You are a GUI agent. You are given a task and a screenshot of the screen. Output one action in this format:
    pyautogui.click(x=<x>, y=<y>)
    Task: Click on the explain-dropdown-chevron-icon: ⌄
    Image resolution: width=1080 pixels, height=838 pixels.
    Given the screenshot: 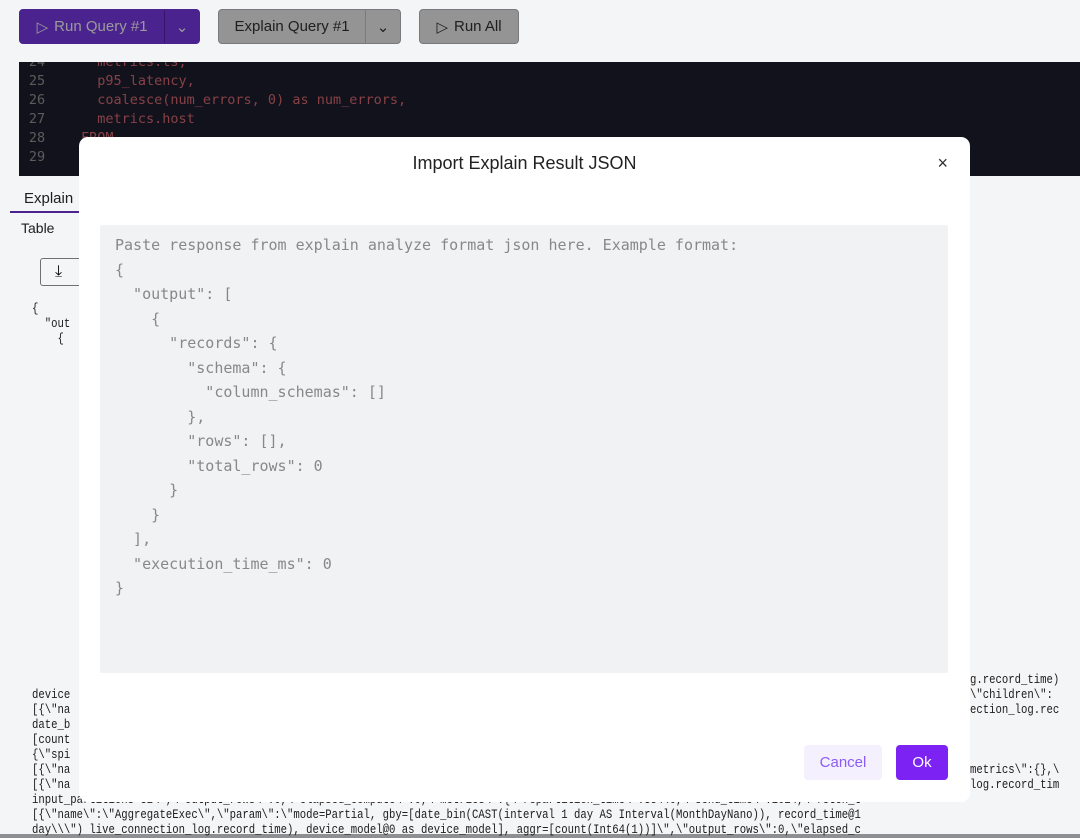 What is the action you would take?
    pyautogui.click(x=383, y=27)
    